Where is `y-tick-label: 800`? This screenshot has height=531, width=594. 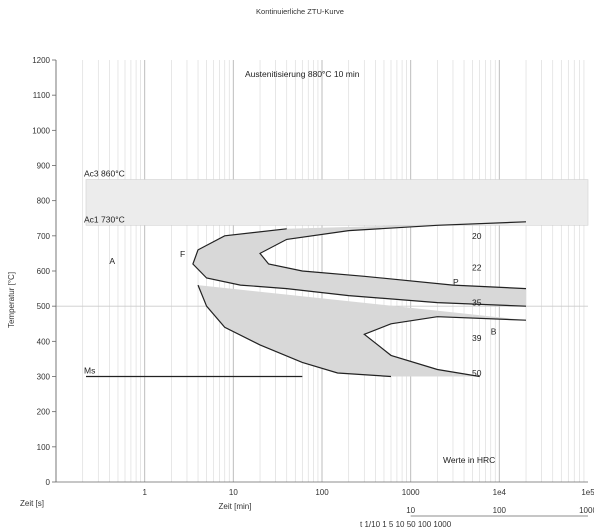 y-tick-label: 800 is located at coordinates (44, 201).